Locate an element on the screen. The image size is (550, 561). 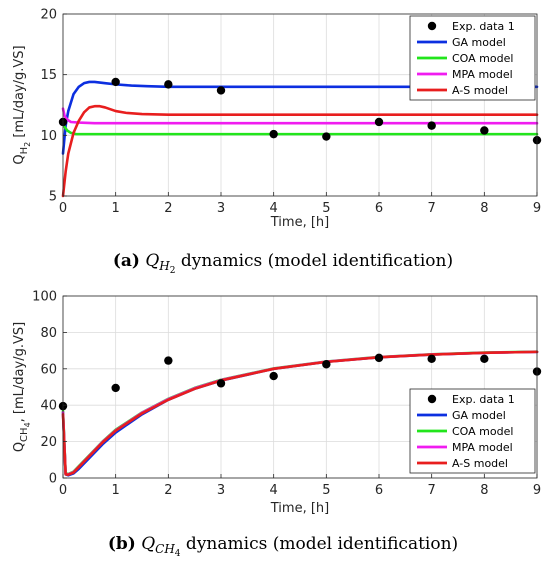
caption-b-symbol-subsub: 4 is located at coordinates (178, 554).